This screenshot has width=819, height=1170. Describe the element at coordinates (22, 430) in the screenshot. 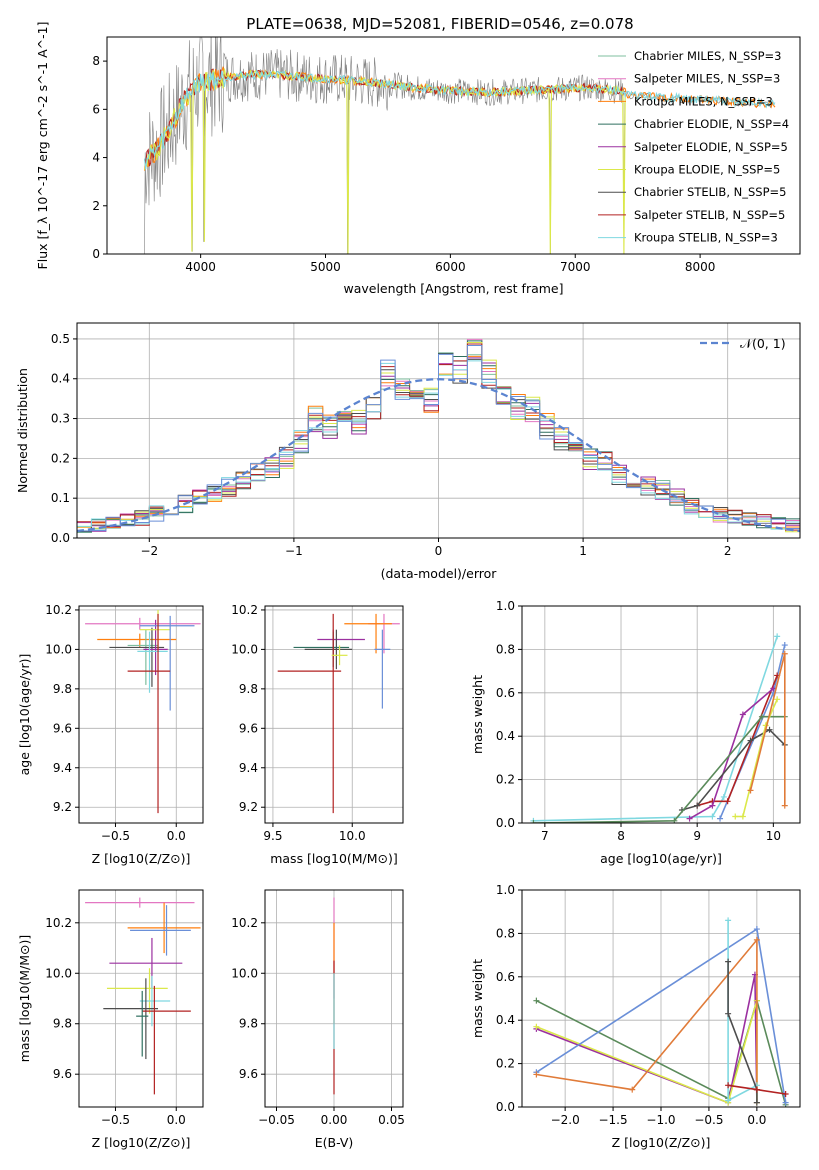

I see `y-axis-label: Normed distribution` at that location.